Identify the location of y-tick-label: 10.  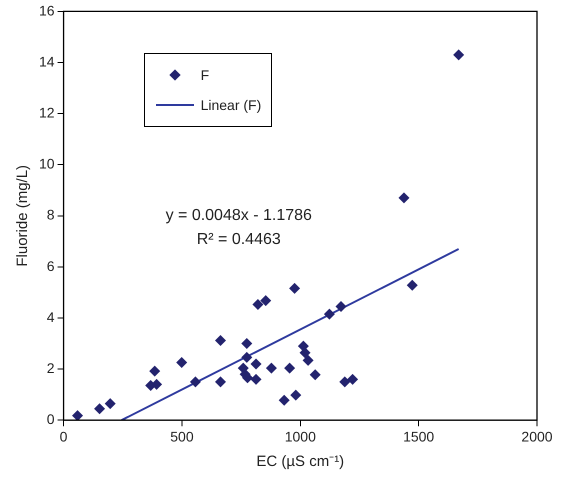
(46, 164).